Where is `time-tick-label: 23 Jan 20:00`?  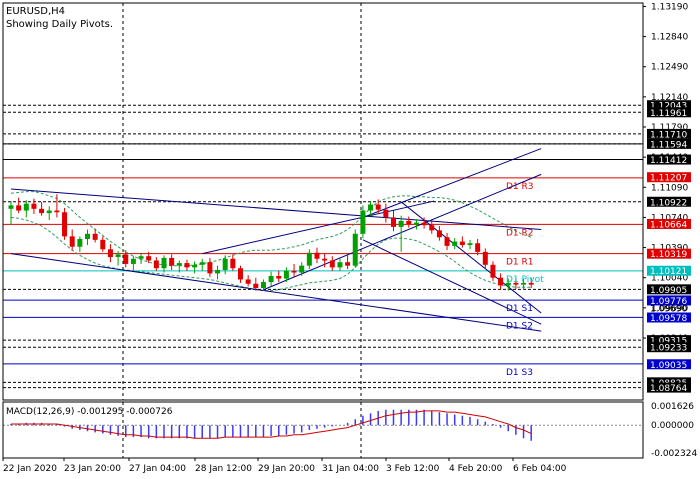 time-tick-label: 23 Jan 20:00 is located at coordinates (92, 469).